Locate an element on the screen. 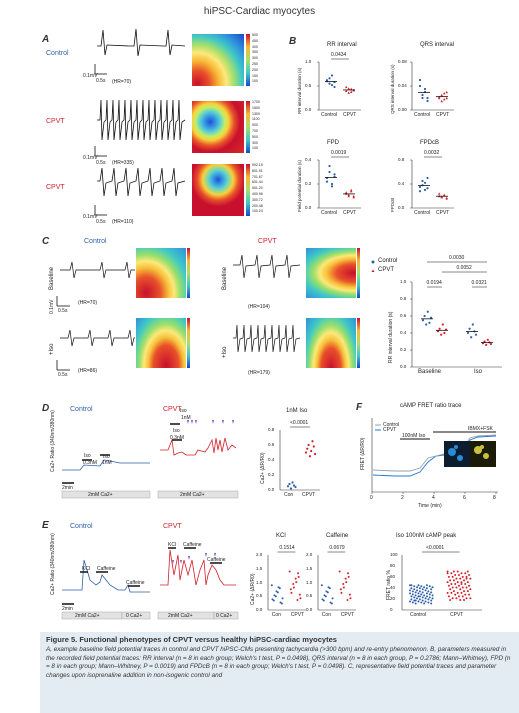 This screenshot has height=713, width=519. heatmap-c3 is located at coordinates (161, 343).